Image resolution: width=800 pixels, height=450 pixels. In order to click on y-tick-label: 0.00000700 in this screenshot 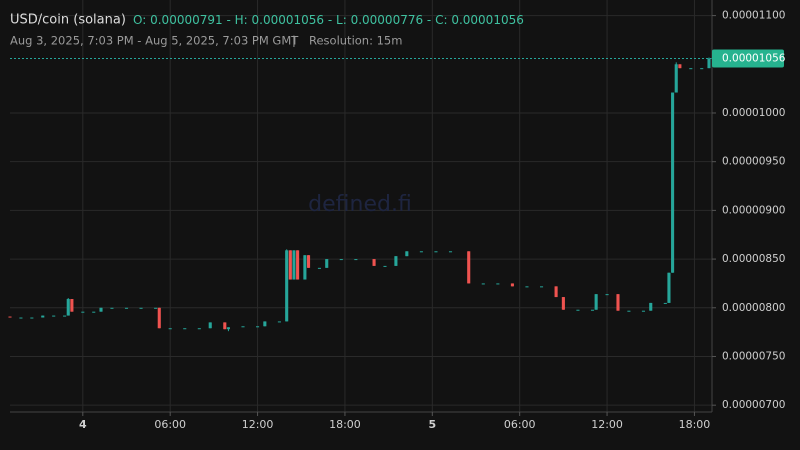, I will do `click(753, 405)`.